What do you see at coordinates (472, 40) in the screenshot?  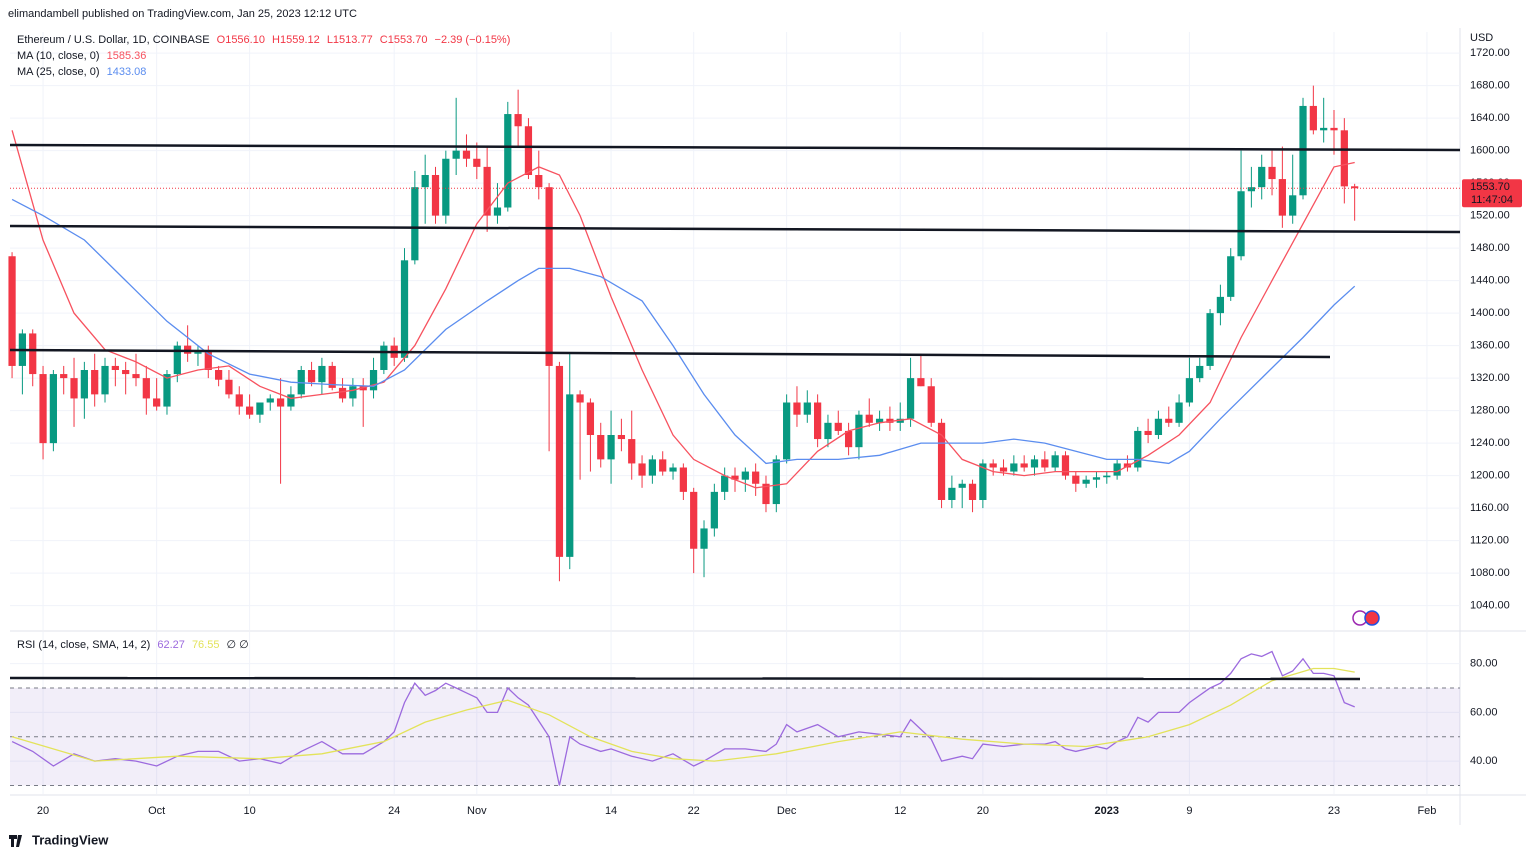 I see `change: −2.39 (−0.15%)` at bounding box center [472, 40].